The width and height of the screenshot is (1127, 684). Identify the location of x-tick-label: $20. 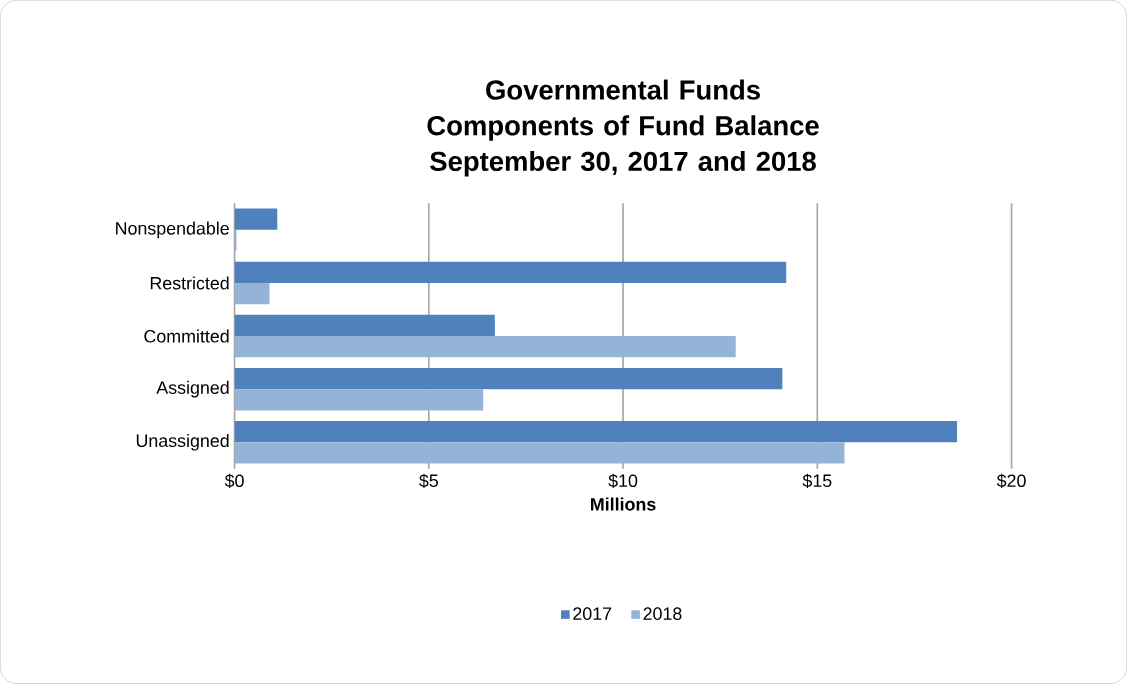
(1011, 481).